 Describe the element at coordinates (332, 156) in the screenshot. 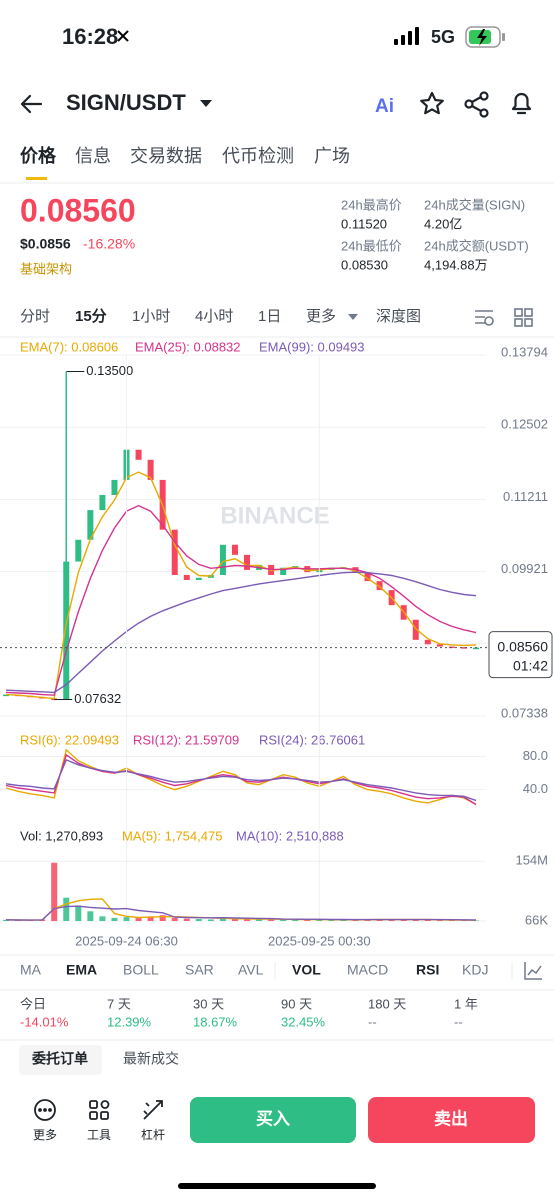

I see `tab: 广场` at that location.